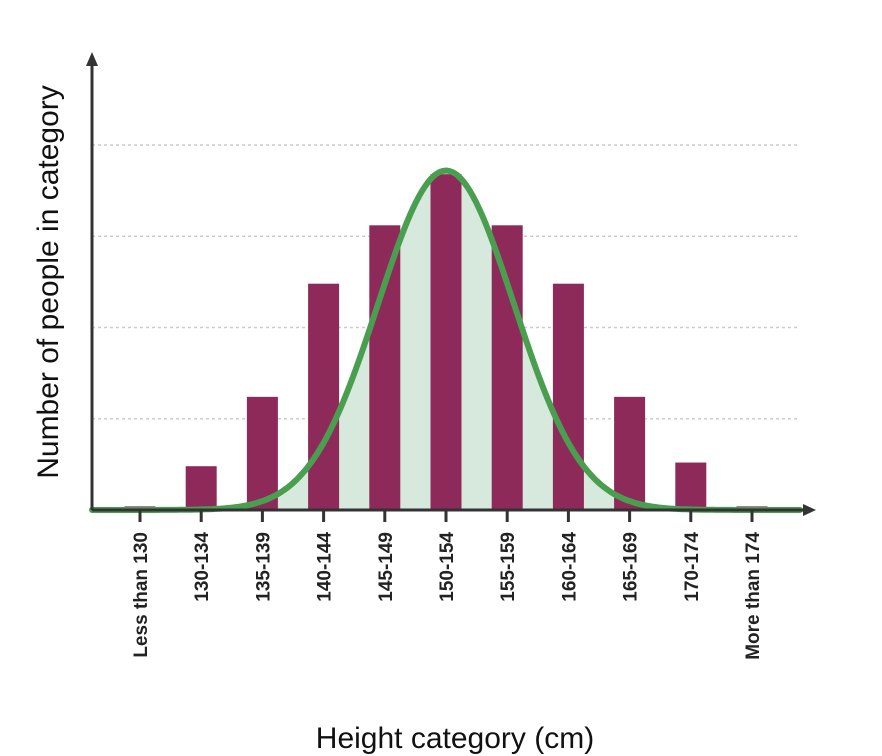  What do you see at coordinates (202, 567) in the screenshot?
I see `x-tick-label: 130-134` at bounding box center [202, 567].